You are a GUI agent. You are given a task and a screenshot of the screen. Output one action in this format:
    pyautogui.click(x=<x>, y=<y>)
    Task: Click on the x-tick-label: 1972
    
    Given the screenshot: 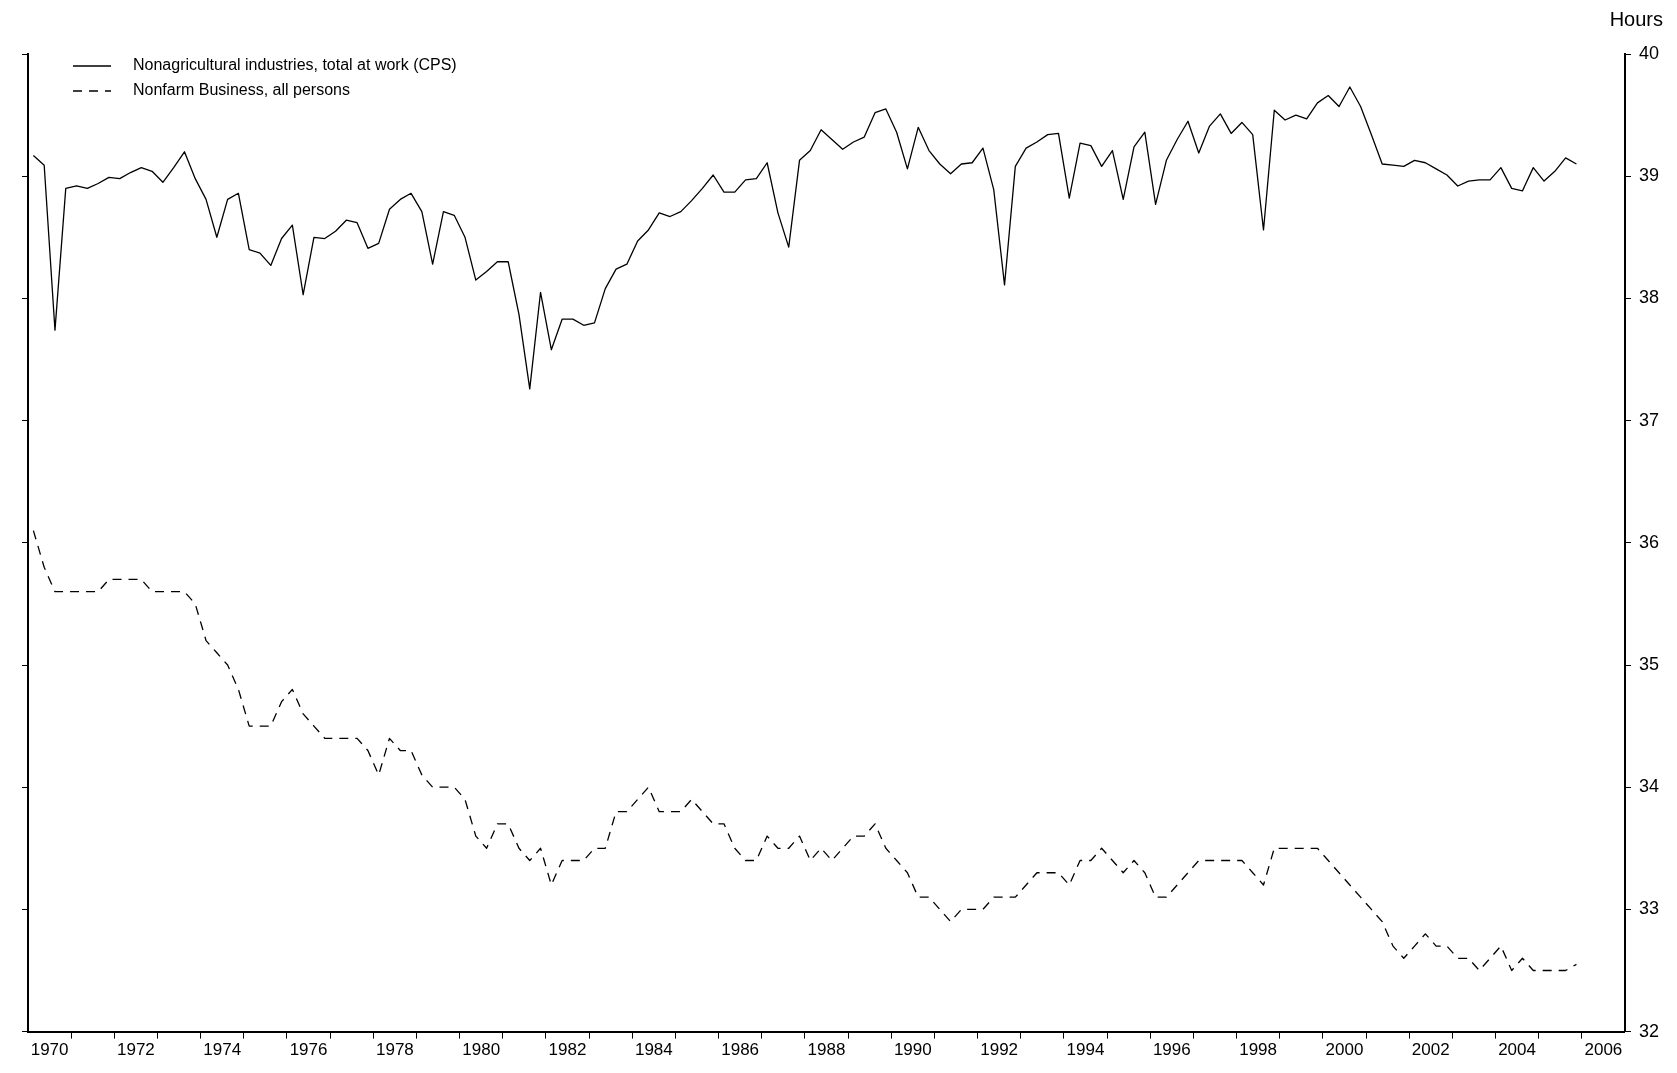 What is the action you would take?
    pyautogui.click(x=135, y=1050)
    